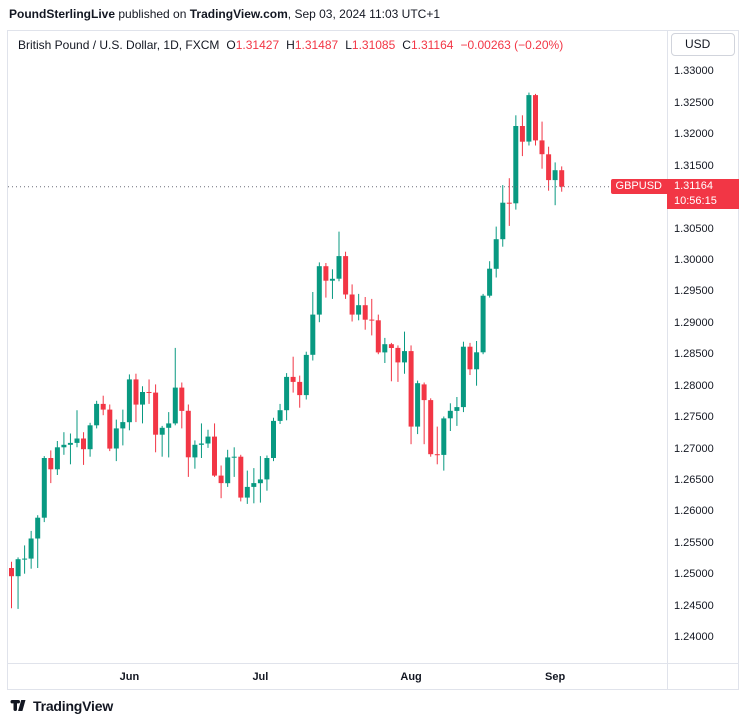  Describe the element at coordinates (238, 14) in the screenshot. I see `attribution-site: TradingView.com` at that location.